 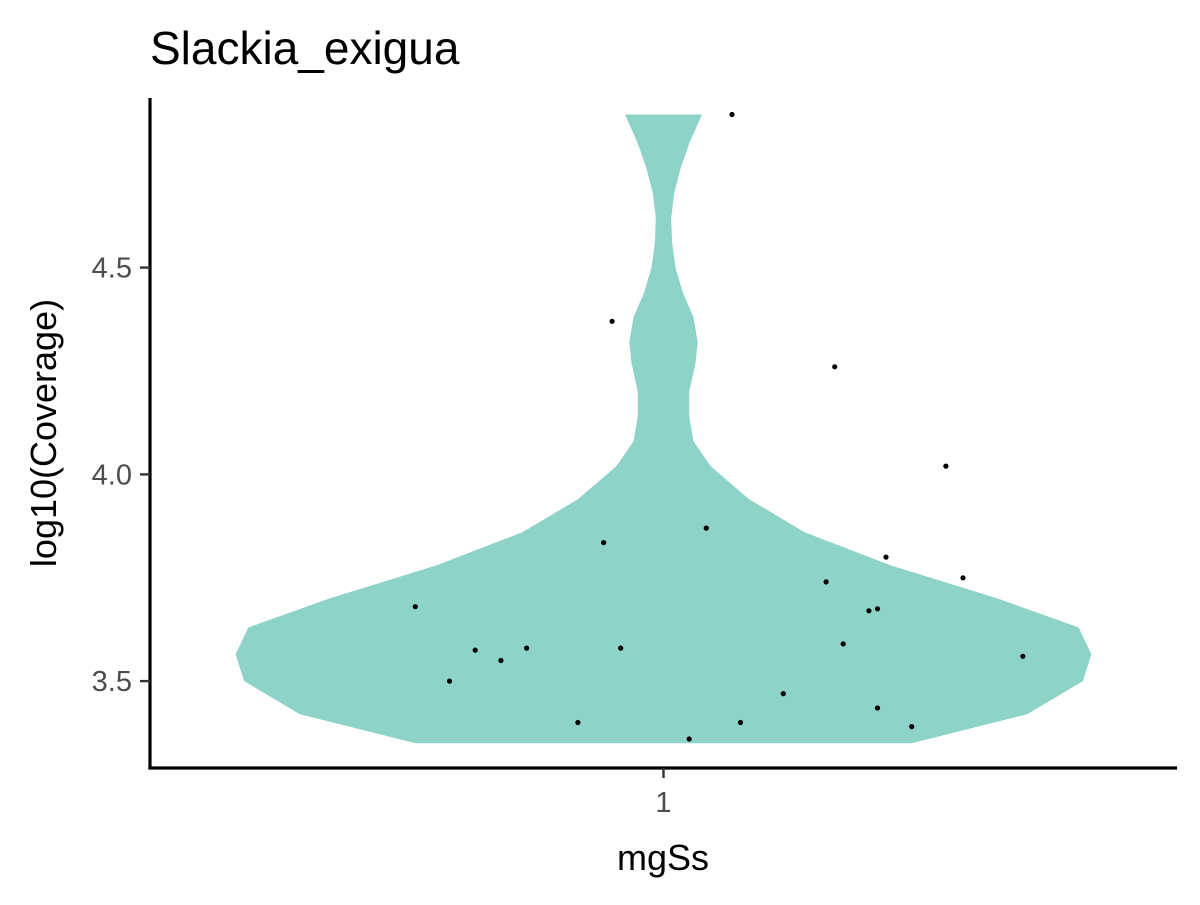 I want to click on y-tick-label: 4.0, so click(x=112, y=475).